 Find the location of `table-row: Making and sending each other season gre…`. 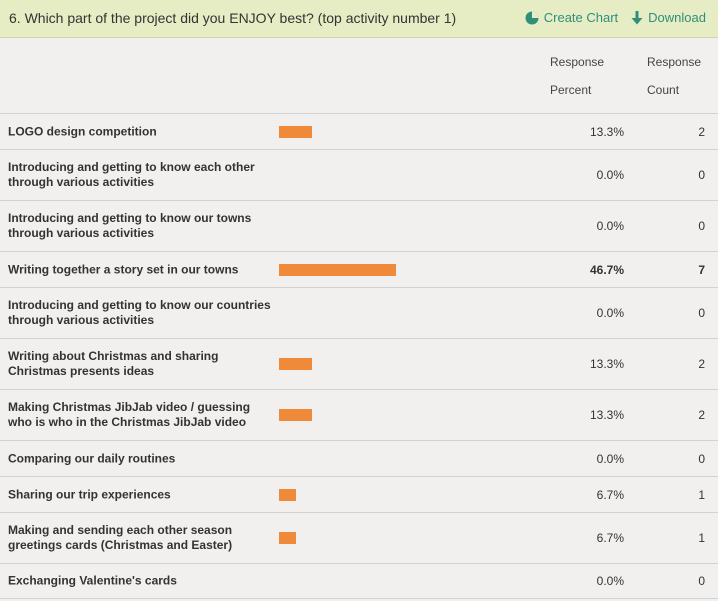

table-row: Making and sending each other season gre… is located at coordinates (359, 537).